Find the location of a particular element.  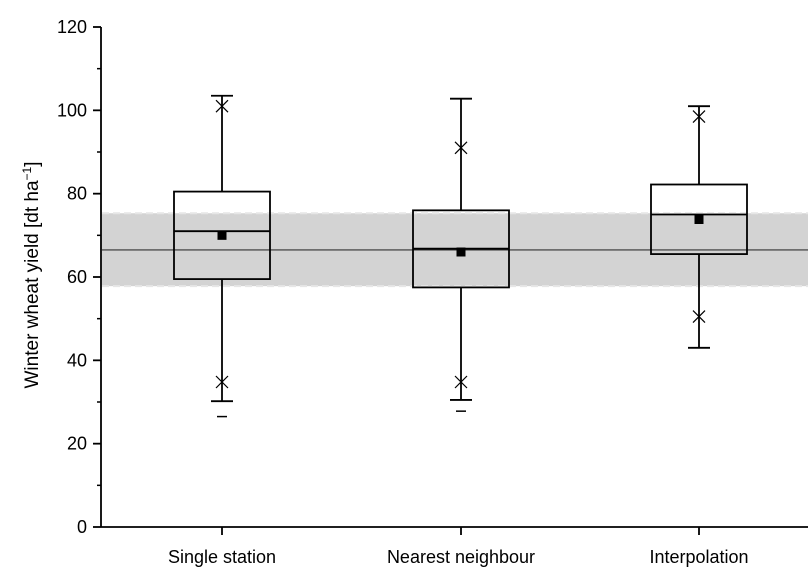

y-tick-label: 0 is located at coordinates (82, 527).